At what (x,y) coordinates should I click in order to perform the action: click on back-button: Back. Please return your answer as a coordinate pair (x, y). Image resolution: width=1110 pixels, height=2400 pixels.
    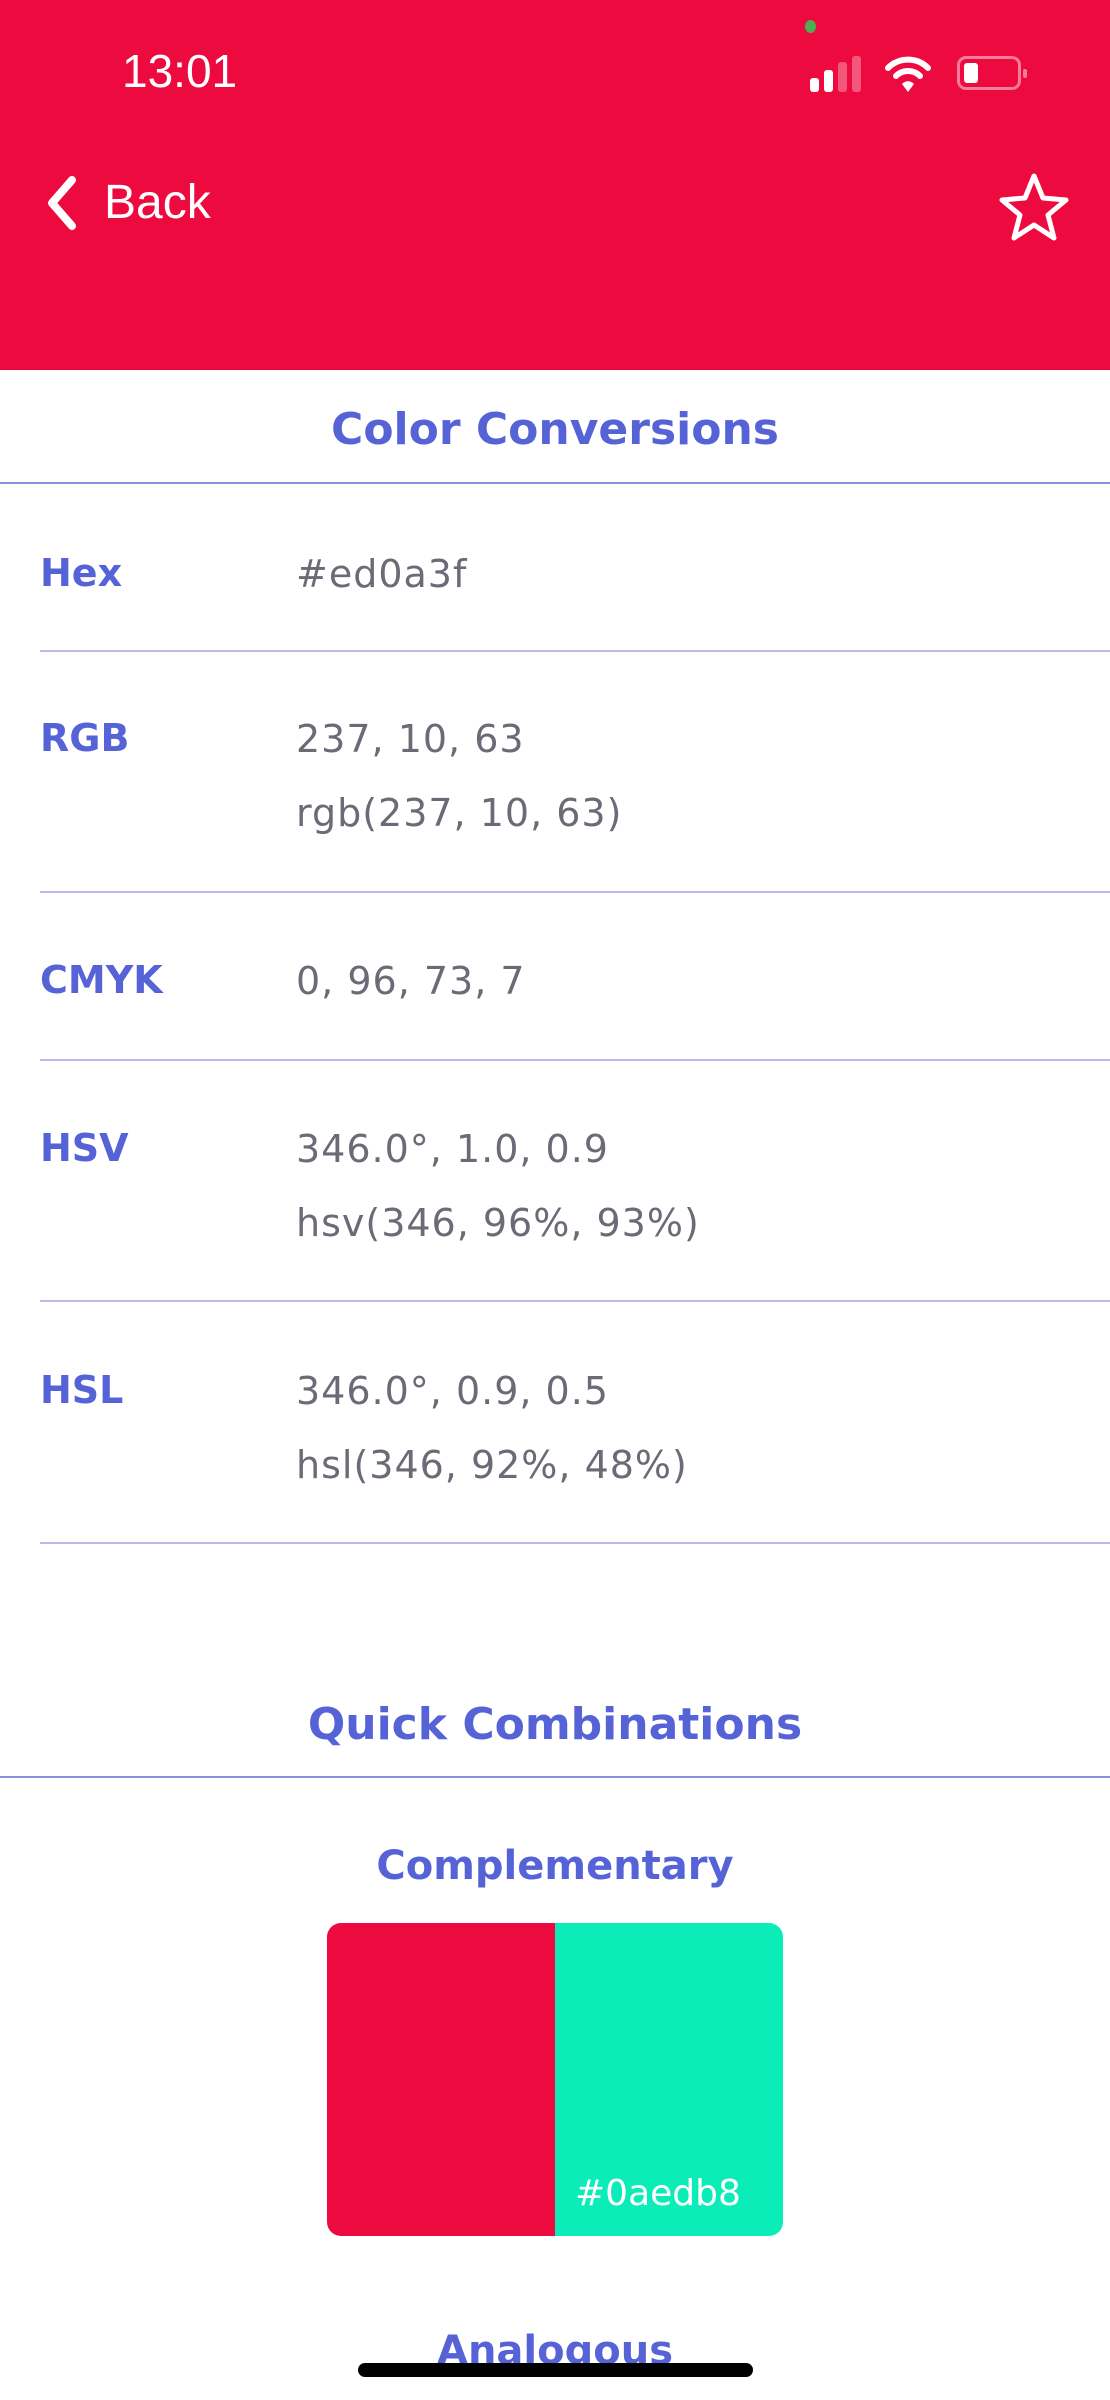
    Looking at the image, I should click on (127, 202).